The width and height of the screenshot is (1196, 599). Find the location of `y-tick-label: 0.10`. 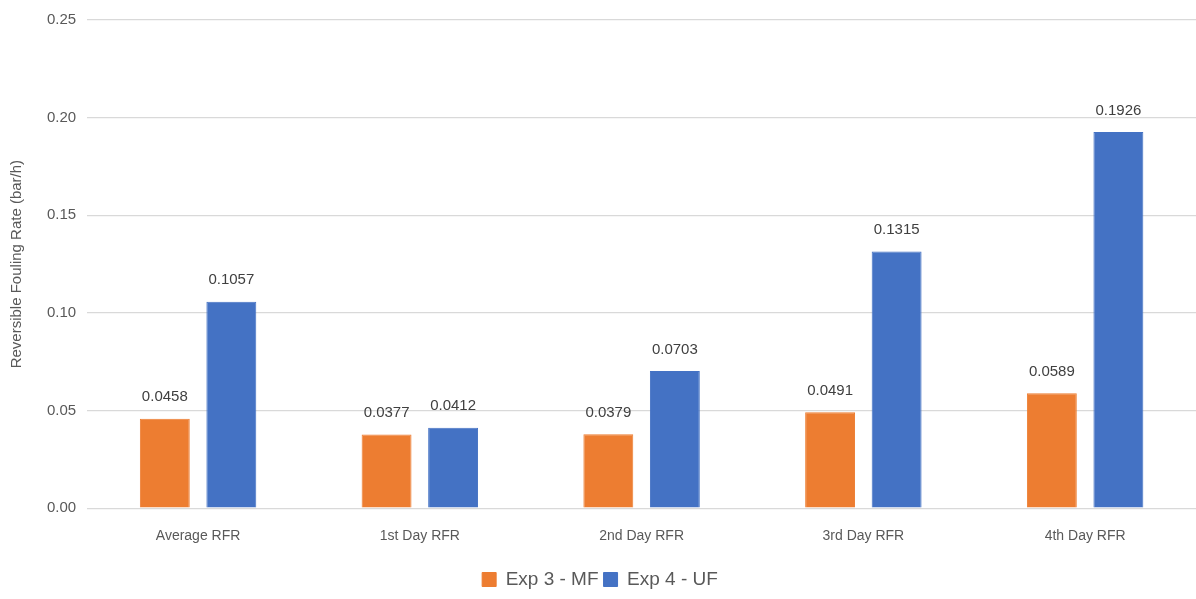

y-tick-label: 0.10 is located at coordinates (61, 312).